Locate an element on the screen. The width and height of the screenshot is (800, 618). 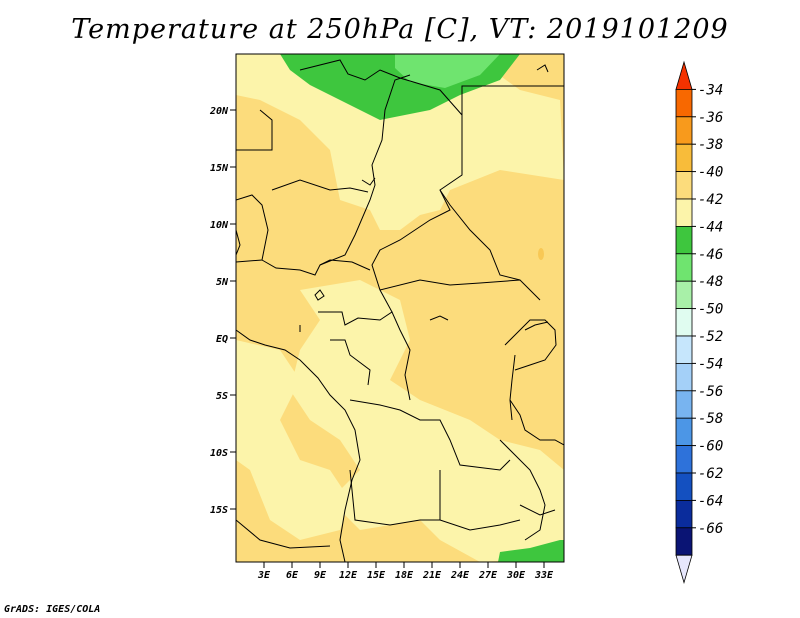
colorbar-label: -38 is located at coordinates (710, 145).